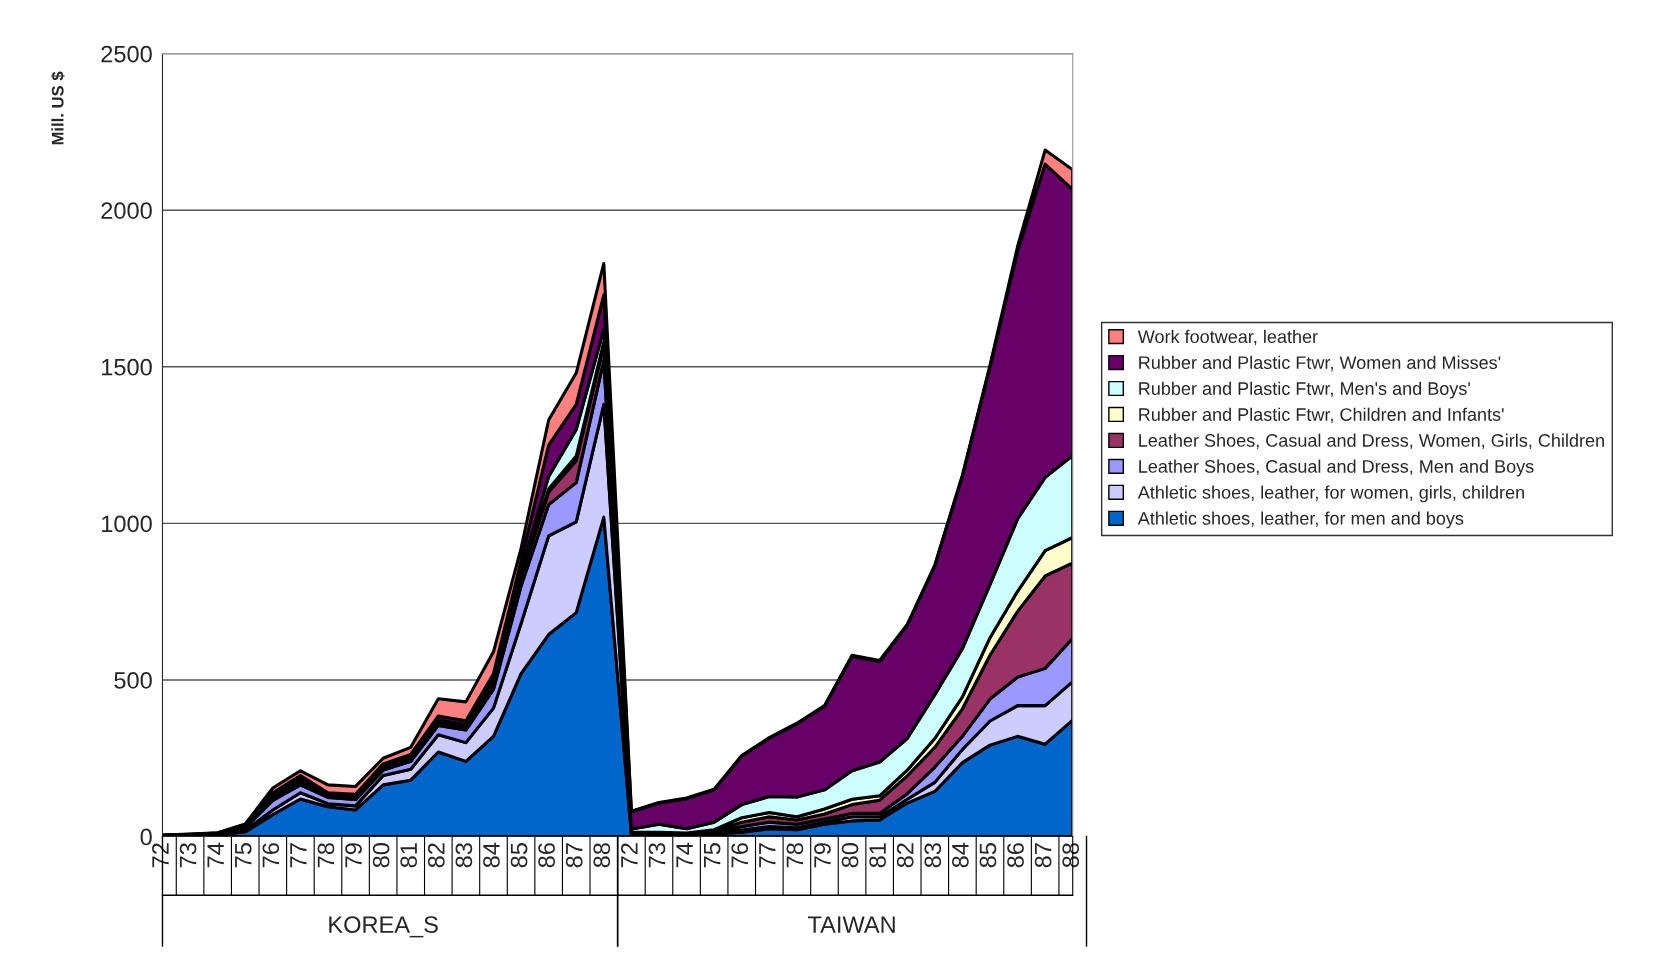 This screenshot has height=975, width=1658. I want to click on legend-label: Rubber and Plastic Ftwr, Men's and Boys', so click(1304, 390).